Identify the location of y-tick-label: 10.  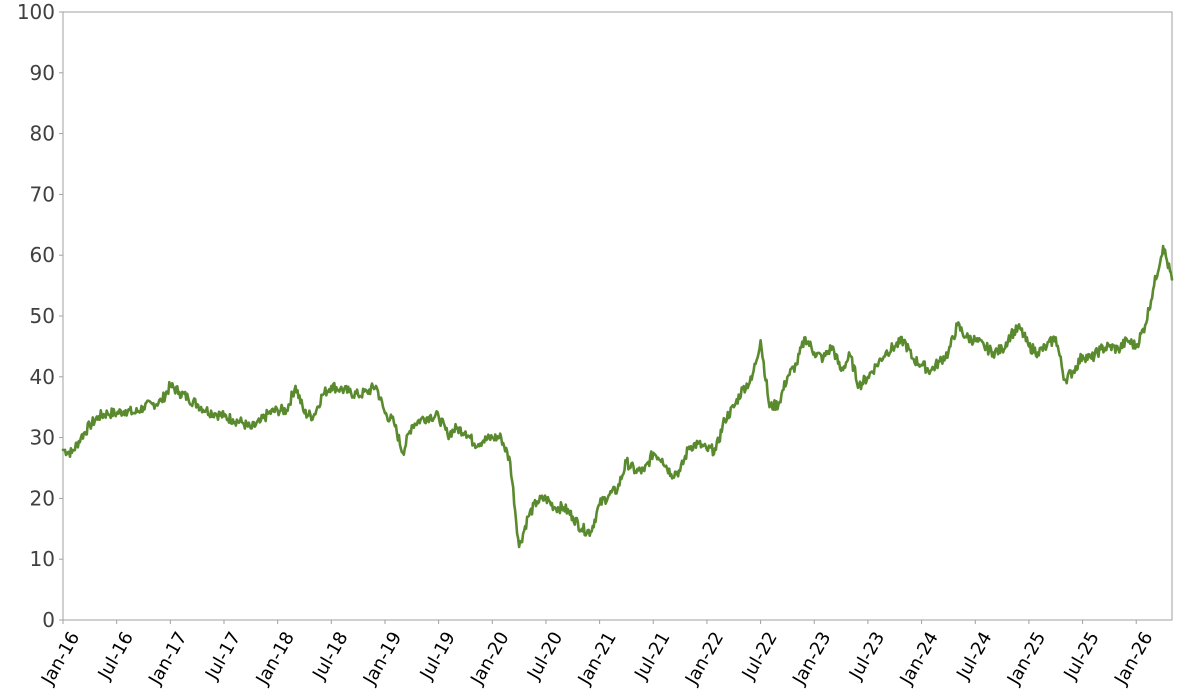
(42, 559).